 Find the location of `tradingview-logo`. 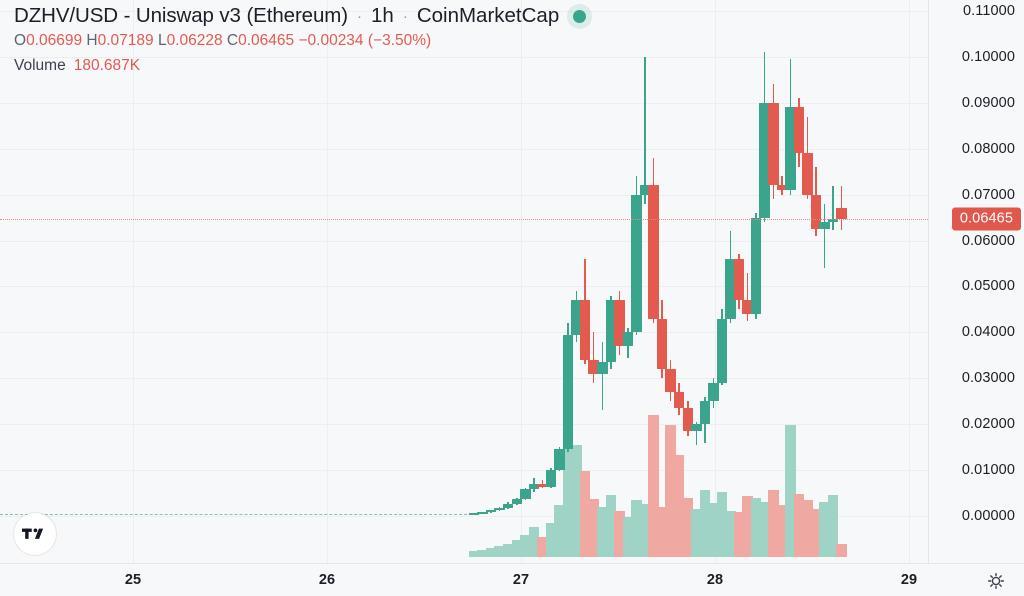

tradingview-logo is located at coordinates (35, 534).